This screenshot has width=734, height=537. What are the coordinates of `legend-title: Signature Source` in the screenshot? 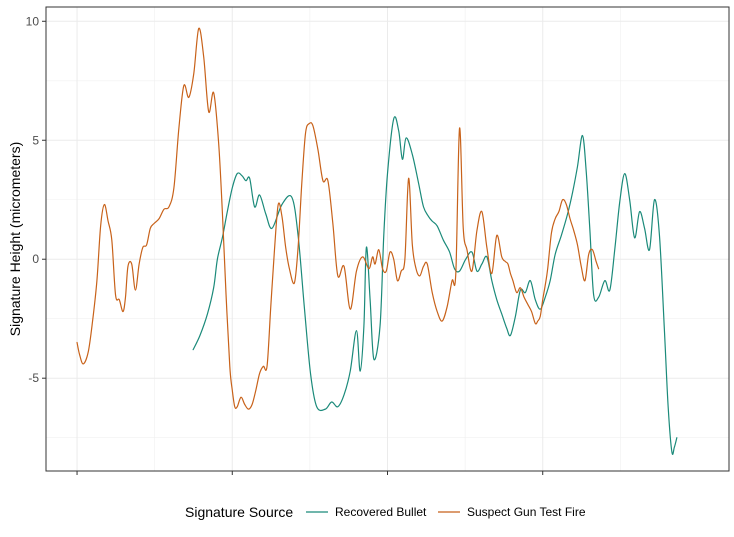 It's located at (239, 512).